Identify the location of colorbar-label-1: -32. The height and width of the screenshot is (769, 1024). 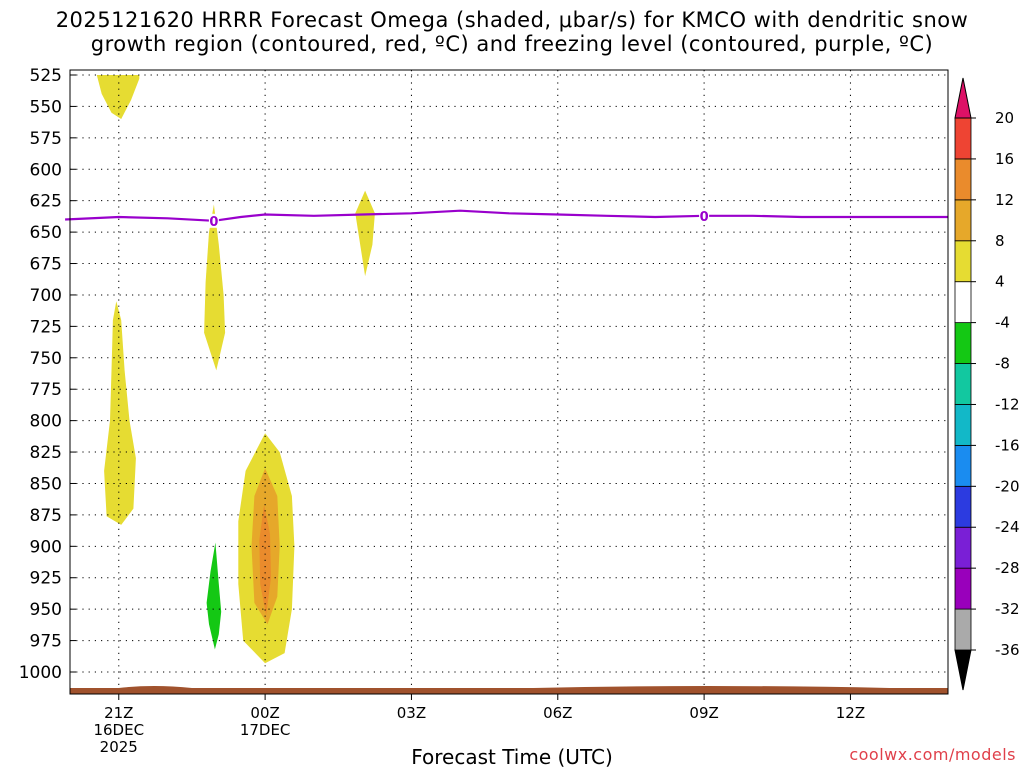
(1007, 609).